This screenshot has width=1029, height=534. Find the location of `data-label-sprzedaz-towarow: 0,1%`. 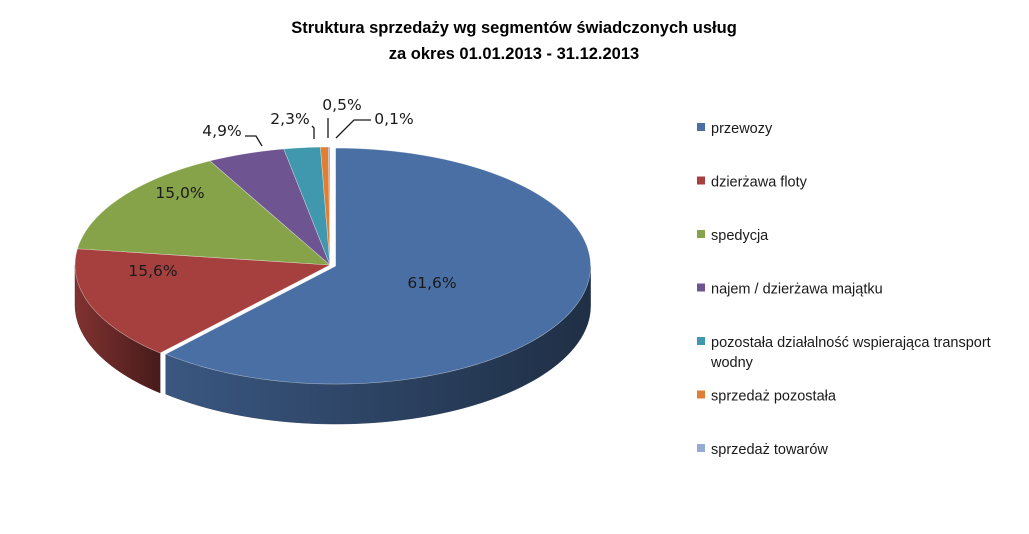

data-label-sprzedaz-towarow: 0,1% is located at coordinates (393, 119).